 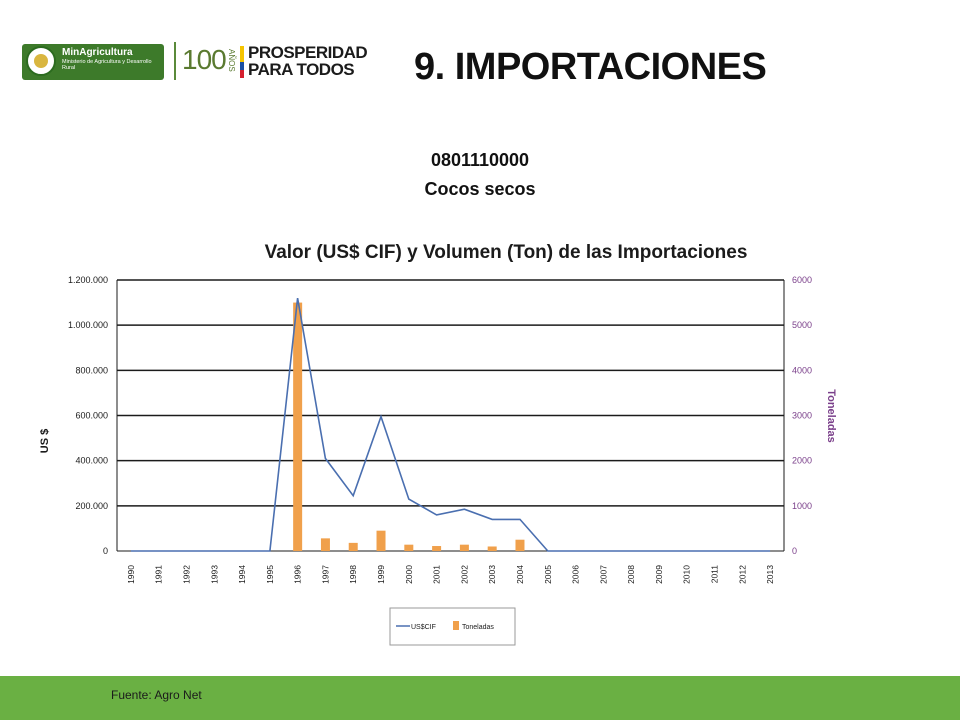 What do you see at coordinates (409, 574) in the screenshot?
I see `x-tick-label: 2000` at bounding box center [409, 574].